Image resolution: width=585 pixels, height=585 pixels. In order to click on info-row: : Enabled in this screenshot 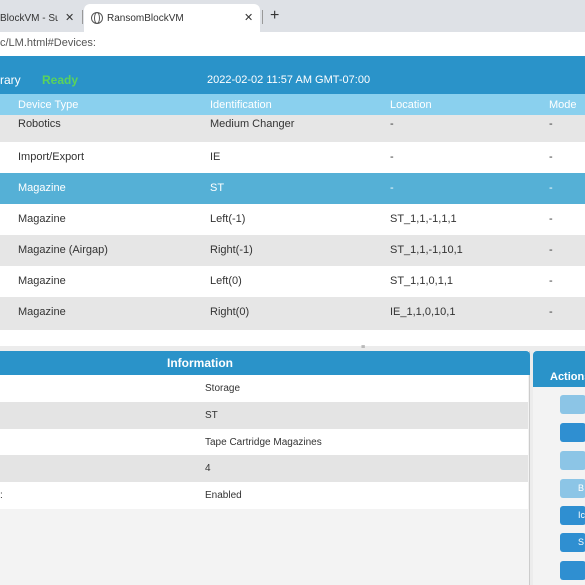, I will do `click(264, 495)`.